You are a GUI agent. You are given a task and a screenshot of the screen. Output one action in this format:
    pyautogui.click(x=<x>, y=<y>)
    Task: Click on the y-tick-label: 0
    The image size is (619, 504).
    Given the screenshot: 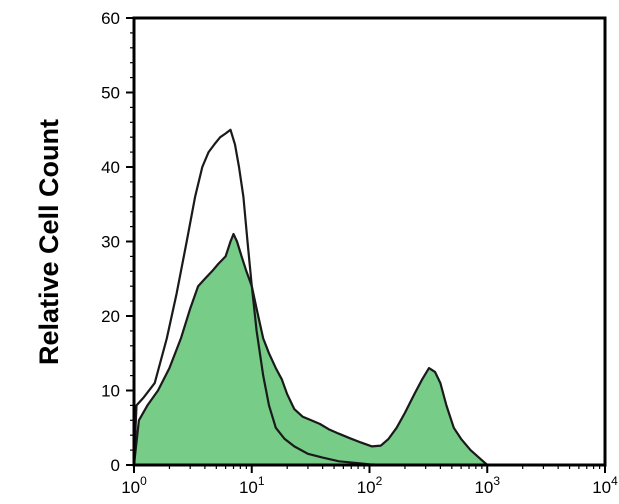 What is the action you would take?
    pyautogui.click(x=115, y=465)
    